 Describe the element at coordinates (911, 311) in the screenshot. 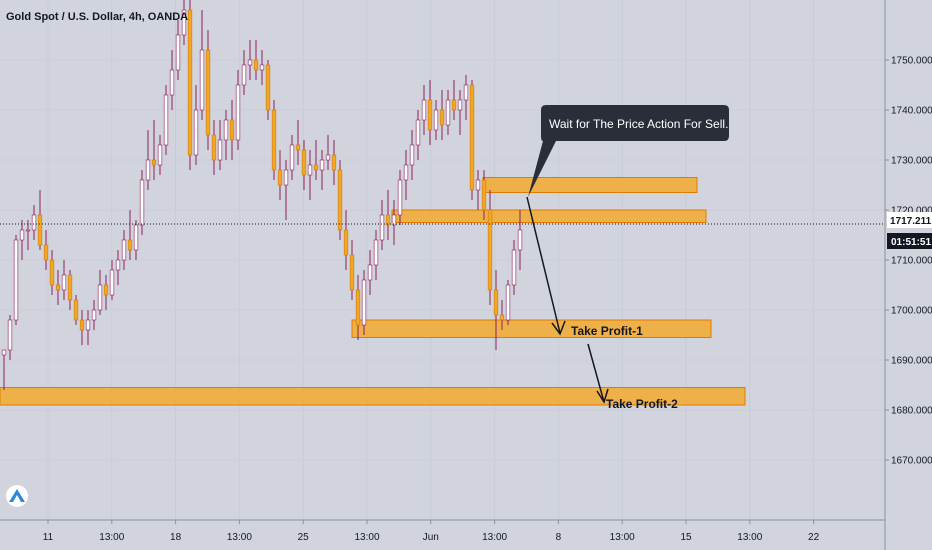

I see `y-tick-label: 1700.000` at that location.